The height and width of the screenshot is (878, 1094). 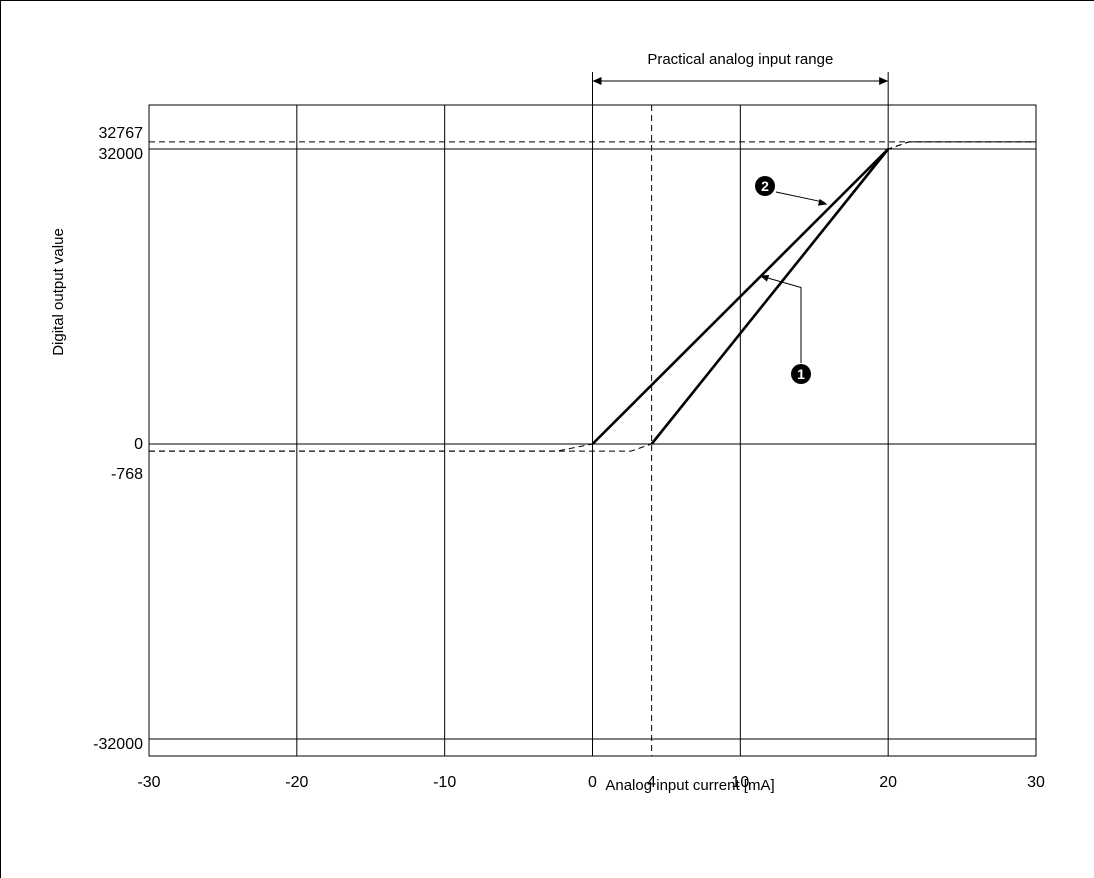 I want to click on series-2-line, so click(x=740, y=296).